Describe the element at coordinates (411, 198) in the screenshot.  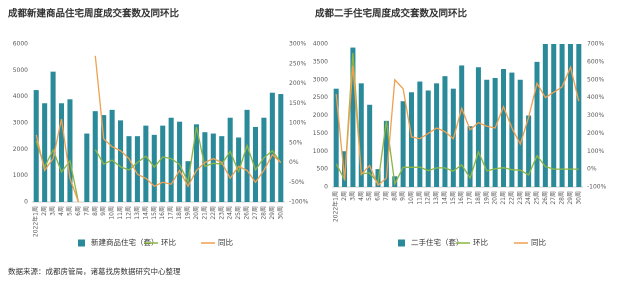
I see `x-tick-label: 10周` at that location.